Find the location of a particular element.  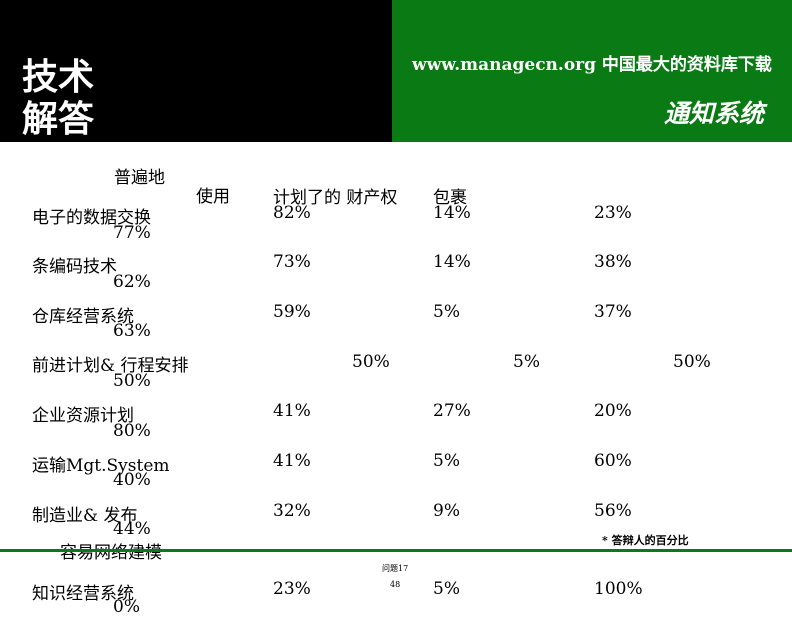

footnote: * 答辩人的百分比 is located at coordinates (645, 540).